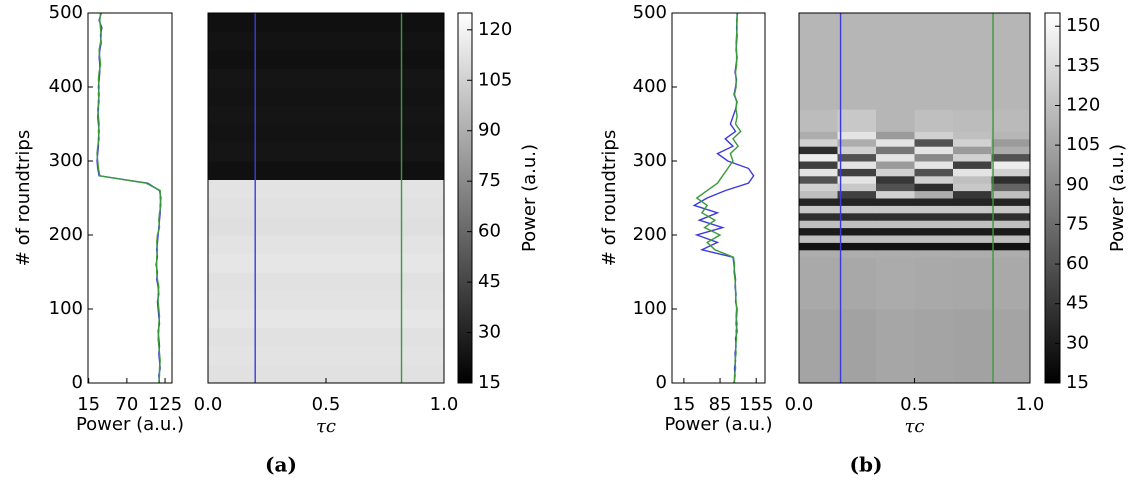  Describe the element at coordinates (489, 382) in the screenshot. I see `y-tick-label: 15` at that location.